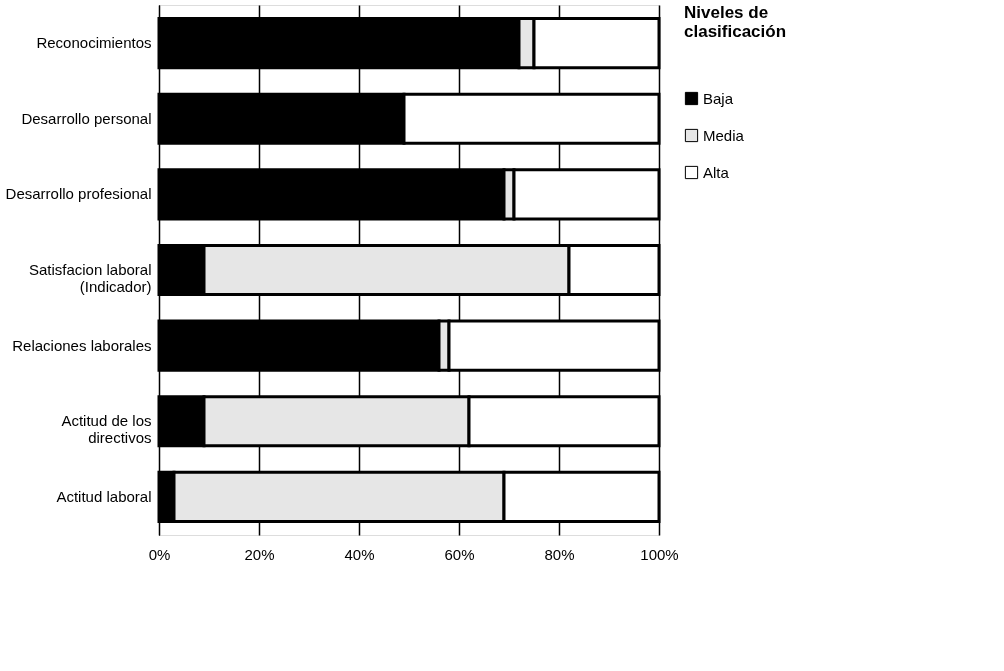  What do you see at coordinates (735, 22) in the screenshot?
I see `legend-title: Niveles de clasificación` at bounding box center [735, 22].